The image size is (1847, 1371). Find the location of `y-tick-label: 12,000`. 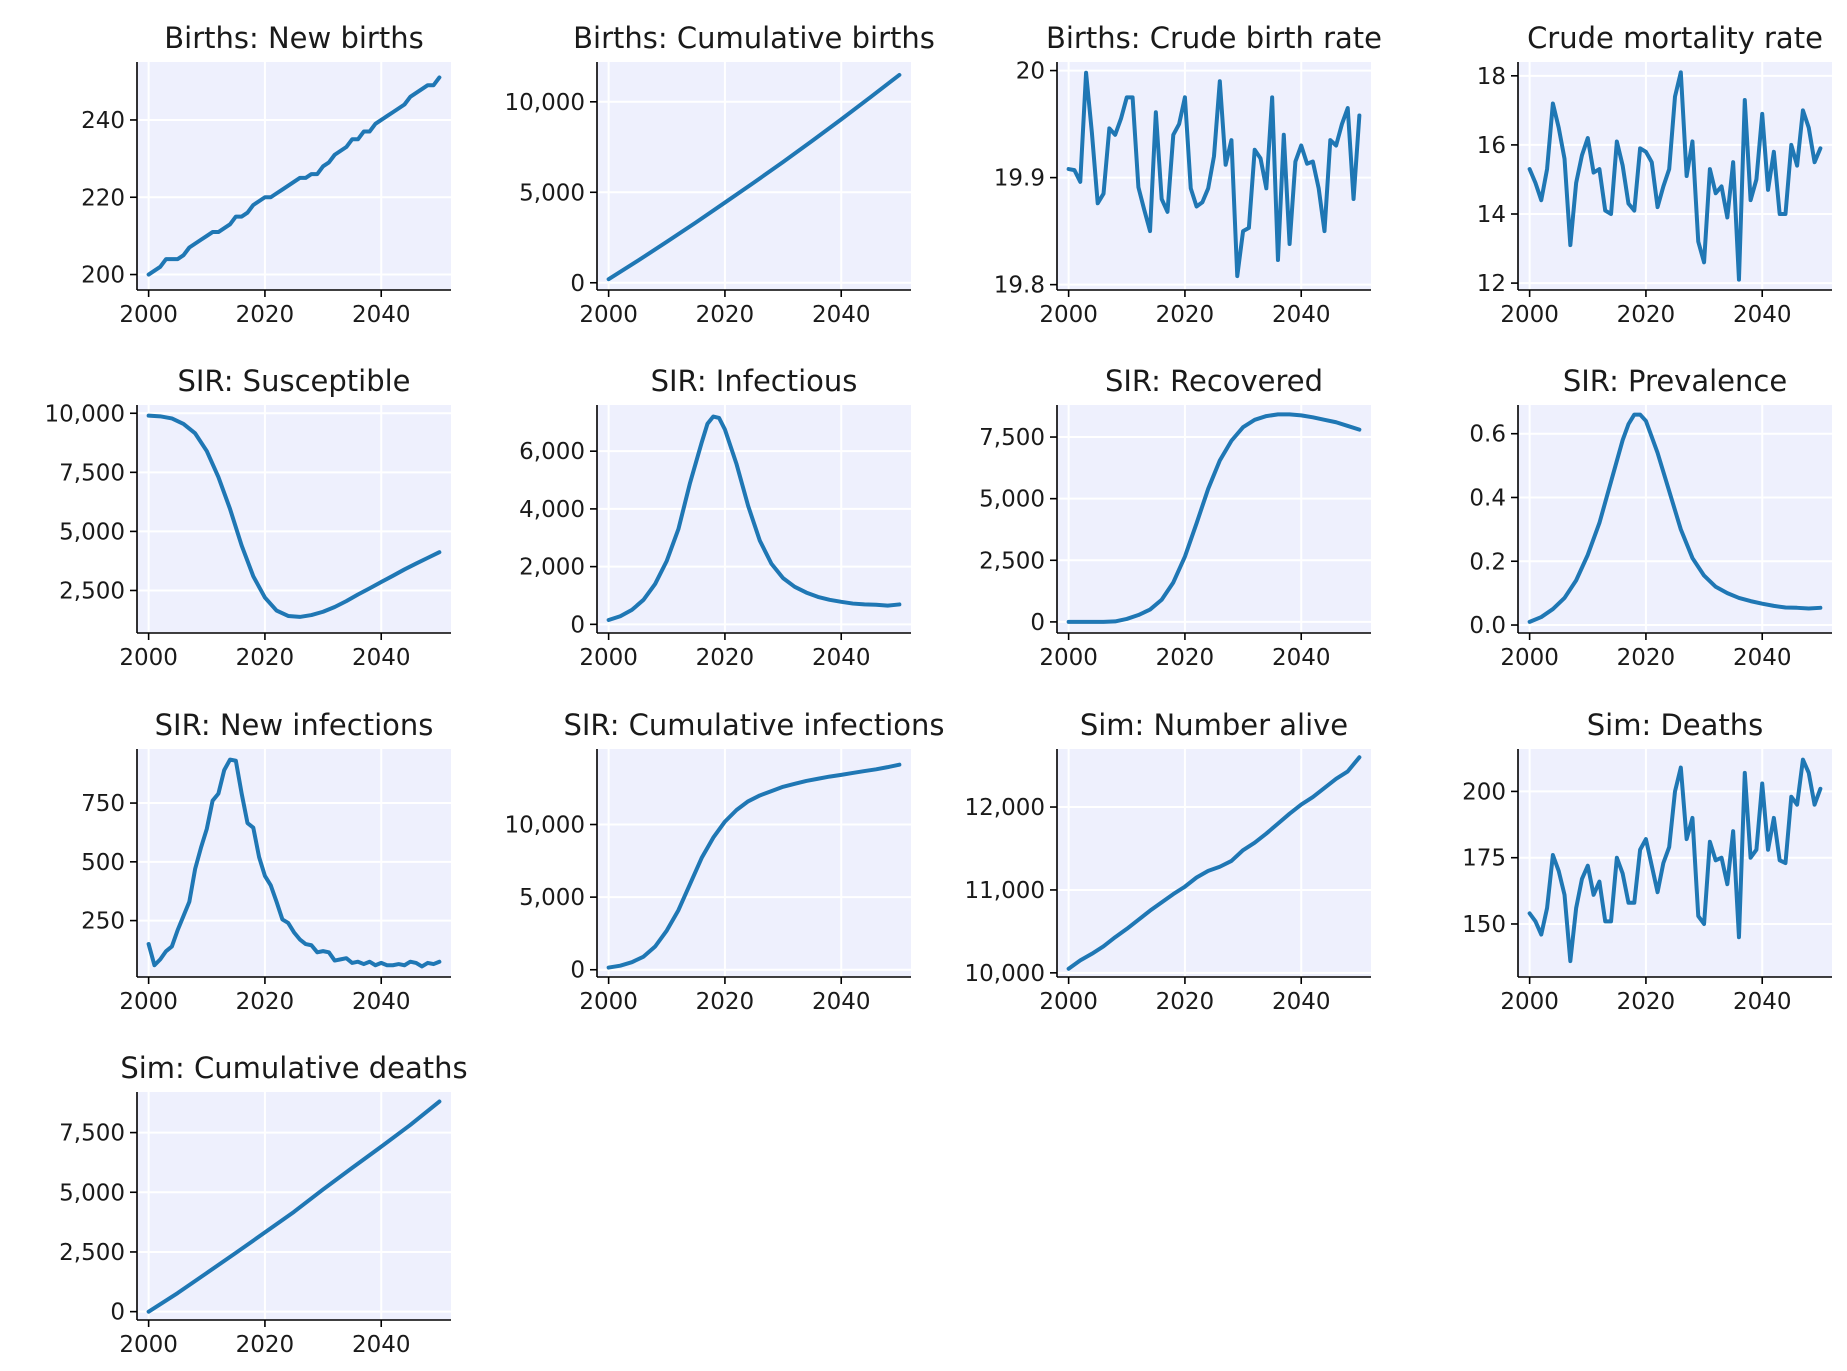

y-tick-label: 12,000 is located at coordinates (1005, 808).